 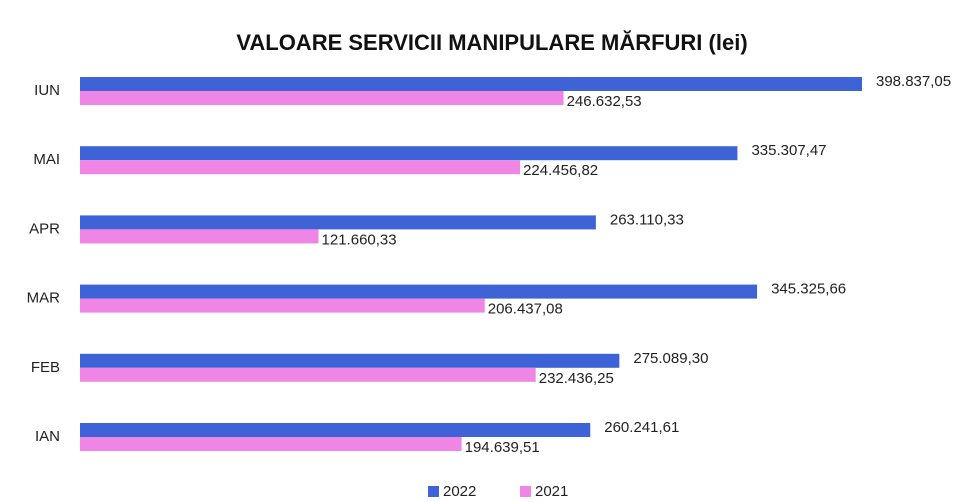 I want to click on data-label: 224.456,82, so click(x=560, y=170).